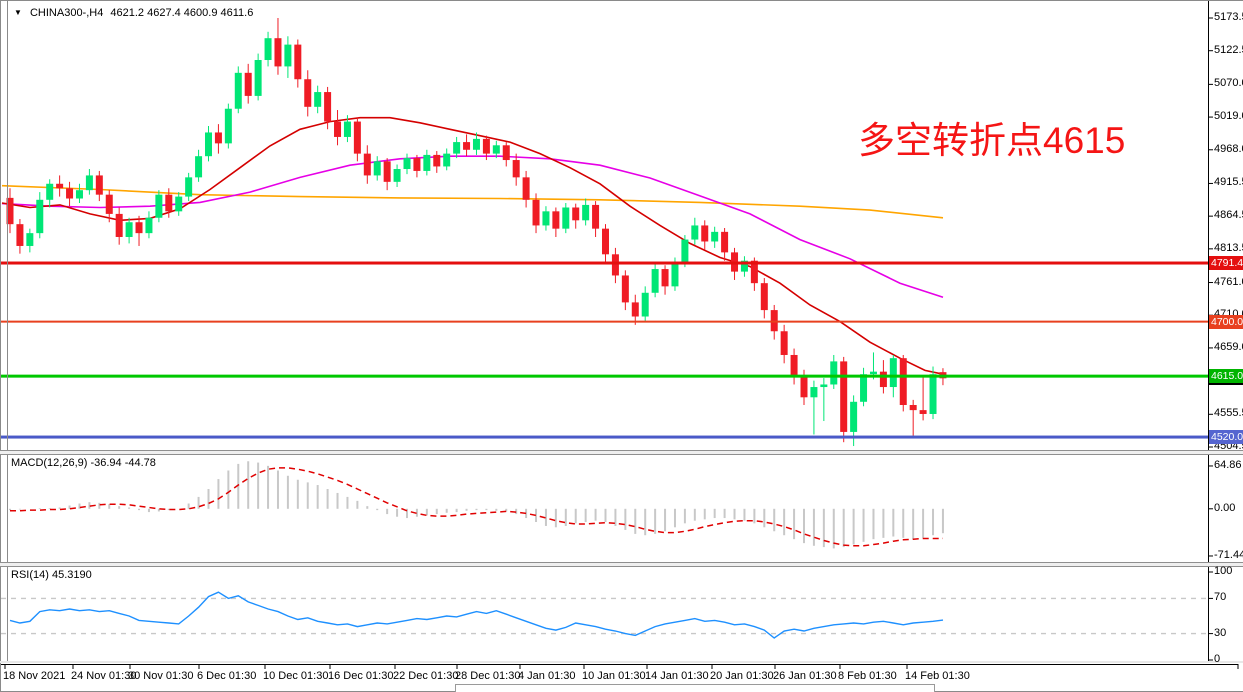 This screenshot has height=692, width=1243. Describe the element at coordinates (547, 676) in the screenshot. I see `time-tick-label: 4 Jan 01:30` at that location.